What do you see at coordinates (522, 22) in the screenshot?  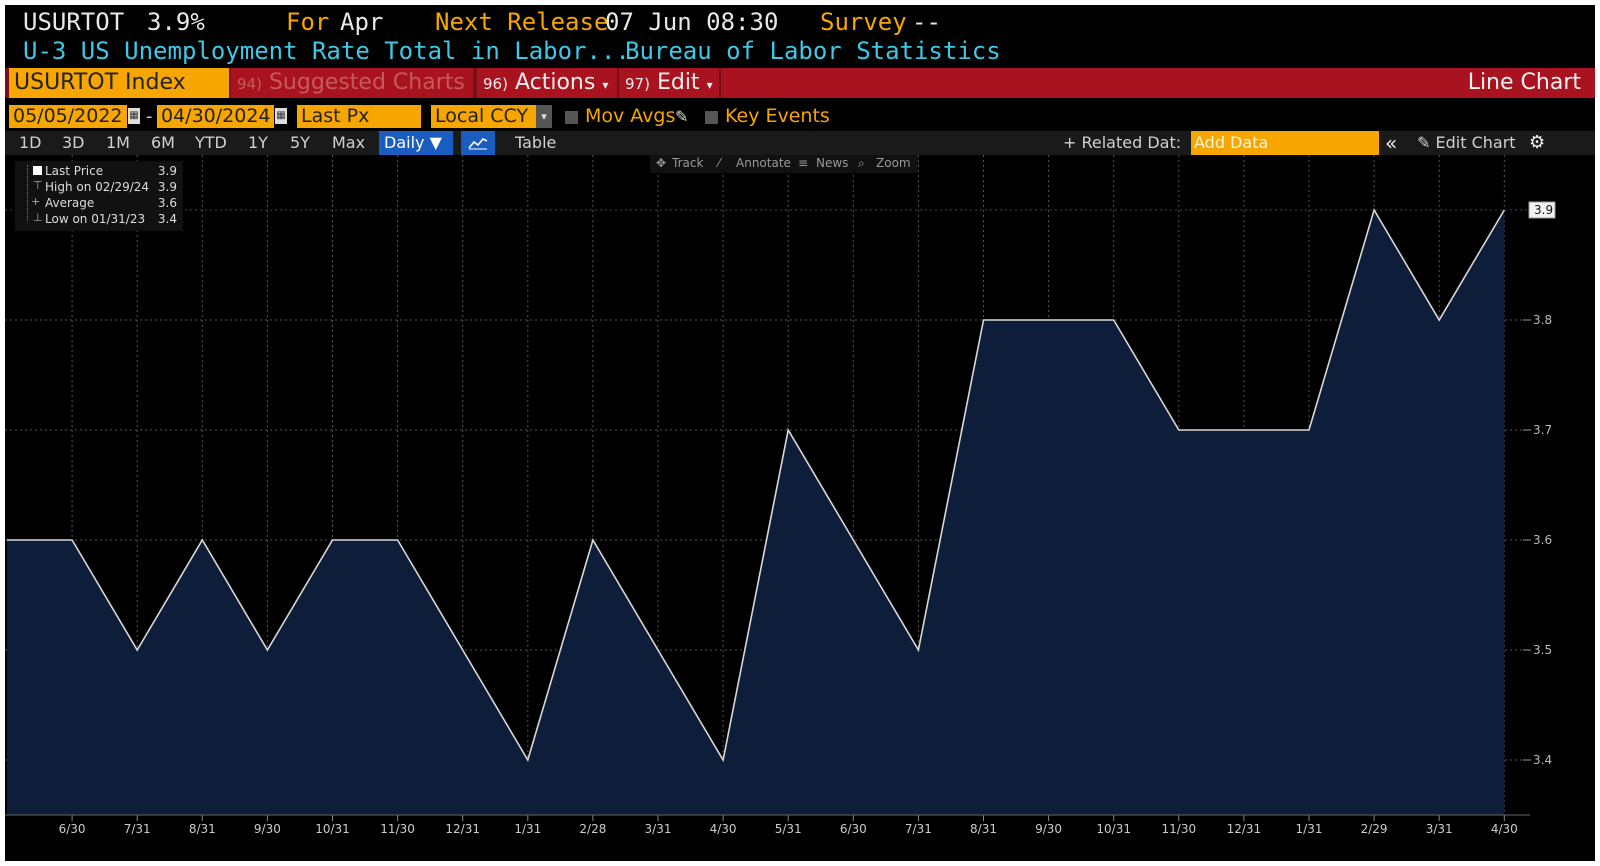 I see `next-release-label: Next Release` at bounding box center [522, 22].